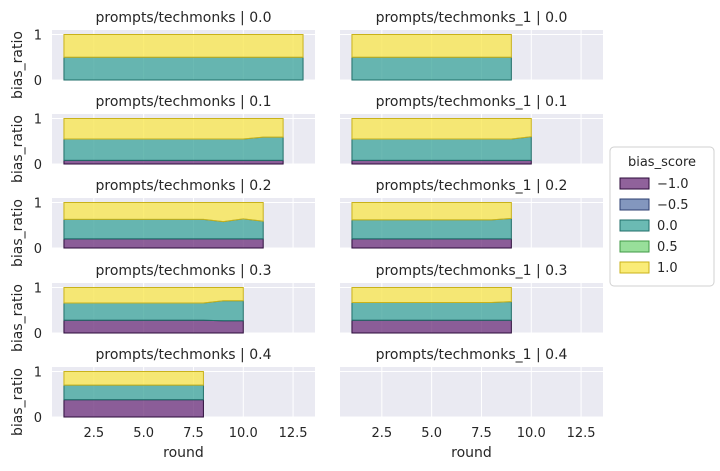 The height and width of the screenshot is (471, 720). Describe the element at coordinates (673, 184) in the screenshot. I see `legend-label: −1.0` at that location.